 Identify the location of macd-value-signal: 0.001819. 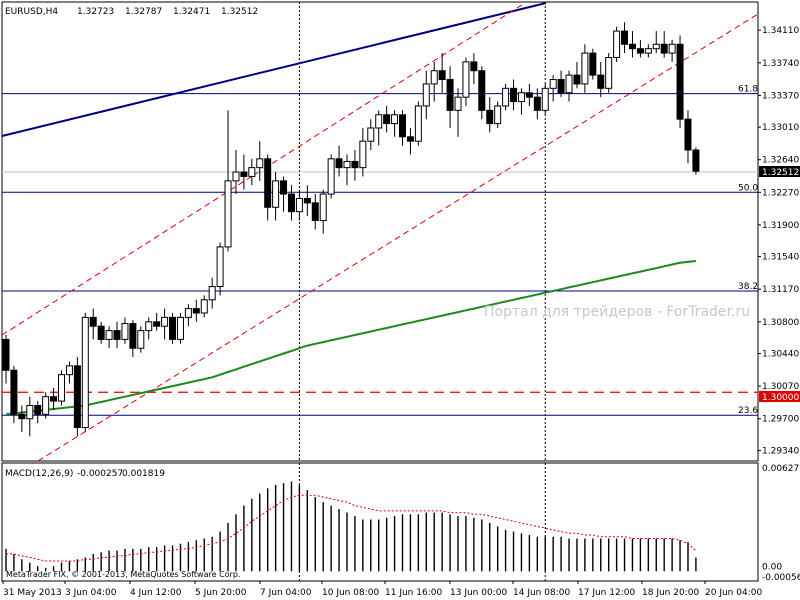
(143, 474).